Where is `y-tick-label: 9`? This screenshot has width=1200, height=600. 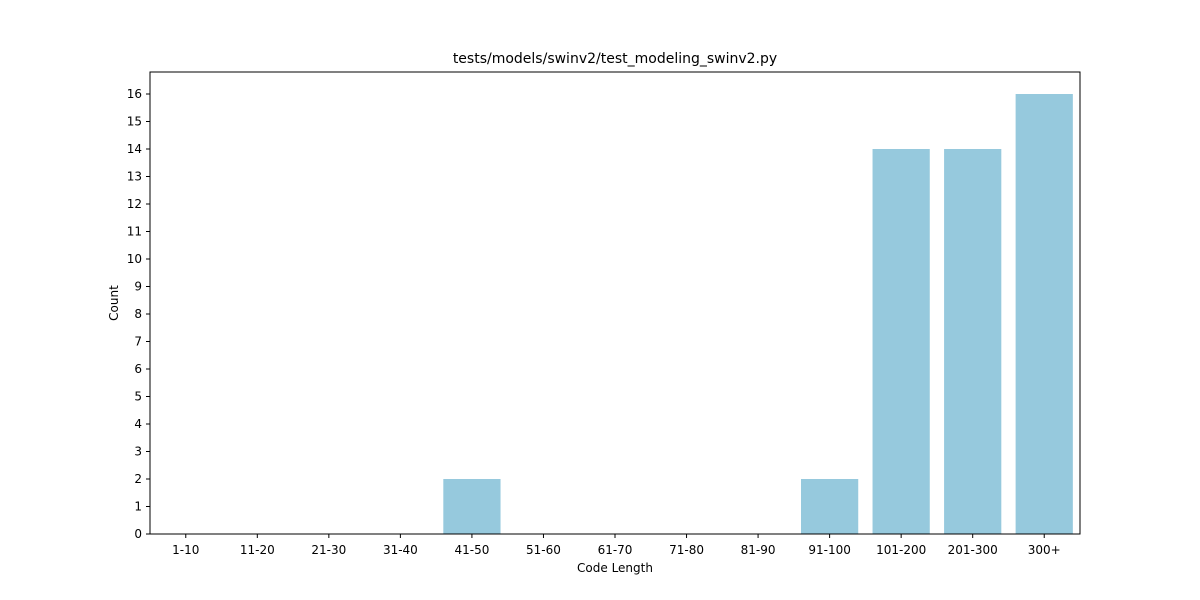
y-tick-label: 9 is located at coordinates (138, 287).